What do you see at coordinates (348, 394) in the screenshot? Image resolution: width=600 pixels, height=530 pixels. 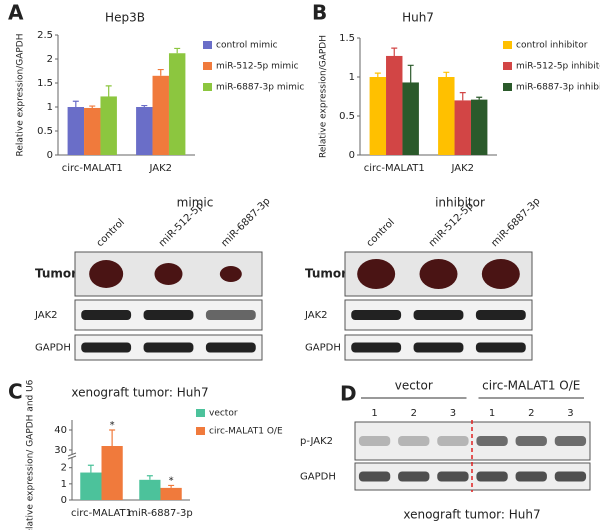 I see `panel-letter: D` at bounding box center [348, 394].